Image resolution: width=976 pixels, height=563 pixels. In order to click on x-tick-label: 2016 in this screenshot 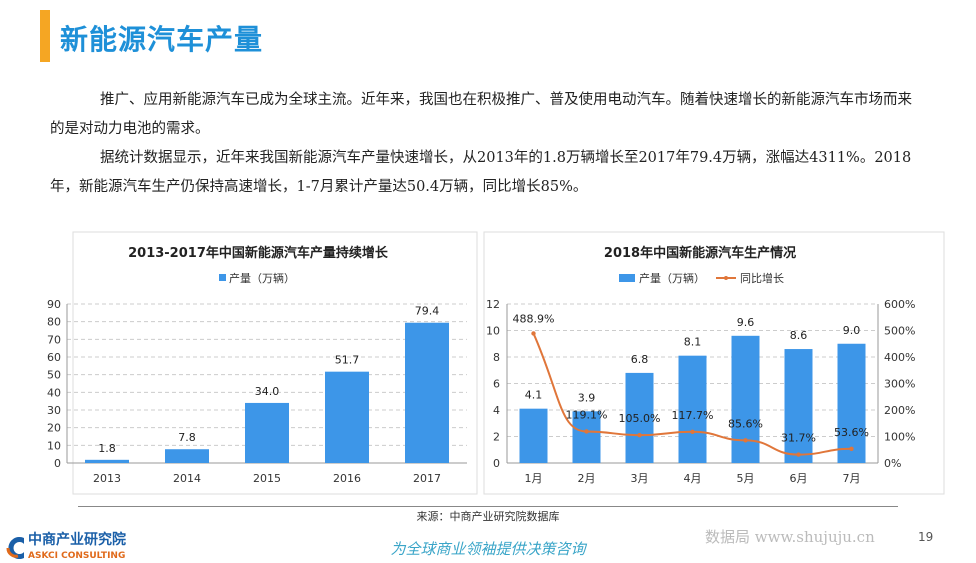, I will do `click(347, 478)`.